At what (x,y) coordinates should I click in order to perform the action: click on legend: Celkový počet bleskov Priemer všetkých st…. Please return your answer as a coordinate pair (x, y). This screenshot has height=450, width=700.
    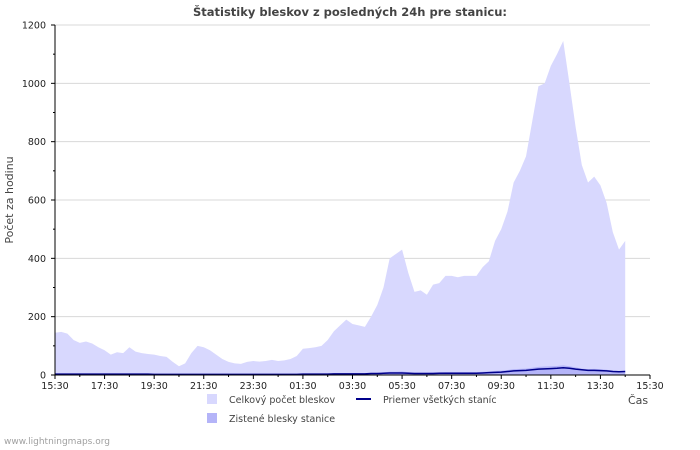
    Looking at the image, I should click on (352, 409).